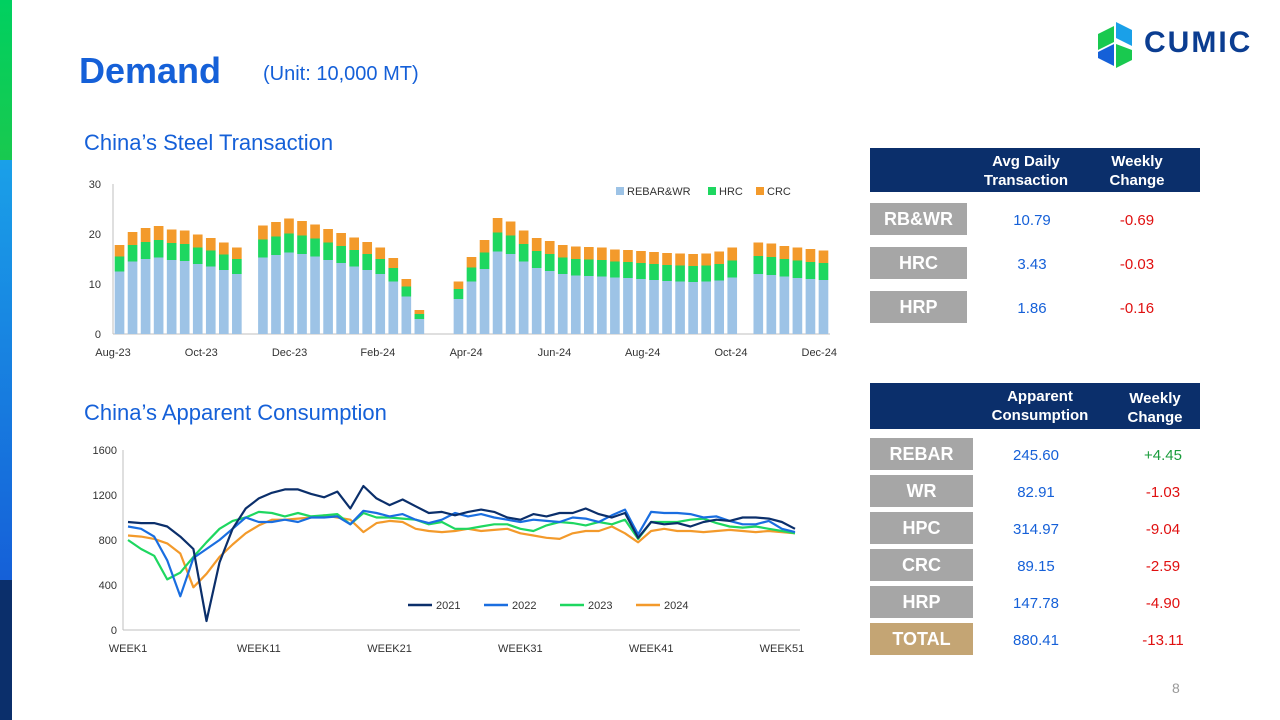  I want to click on y-tick-label: 0, so click(114, 631).